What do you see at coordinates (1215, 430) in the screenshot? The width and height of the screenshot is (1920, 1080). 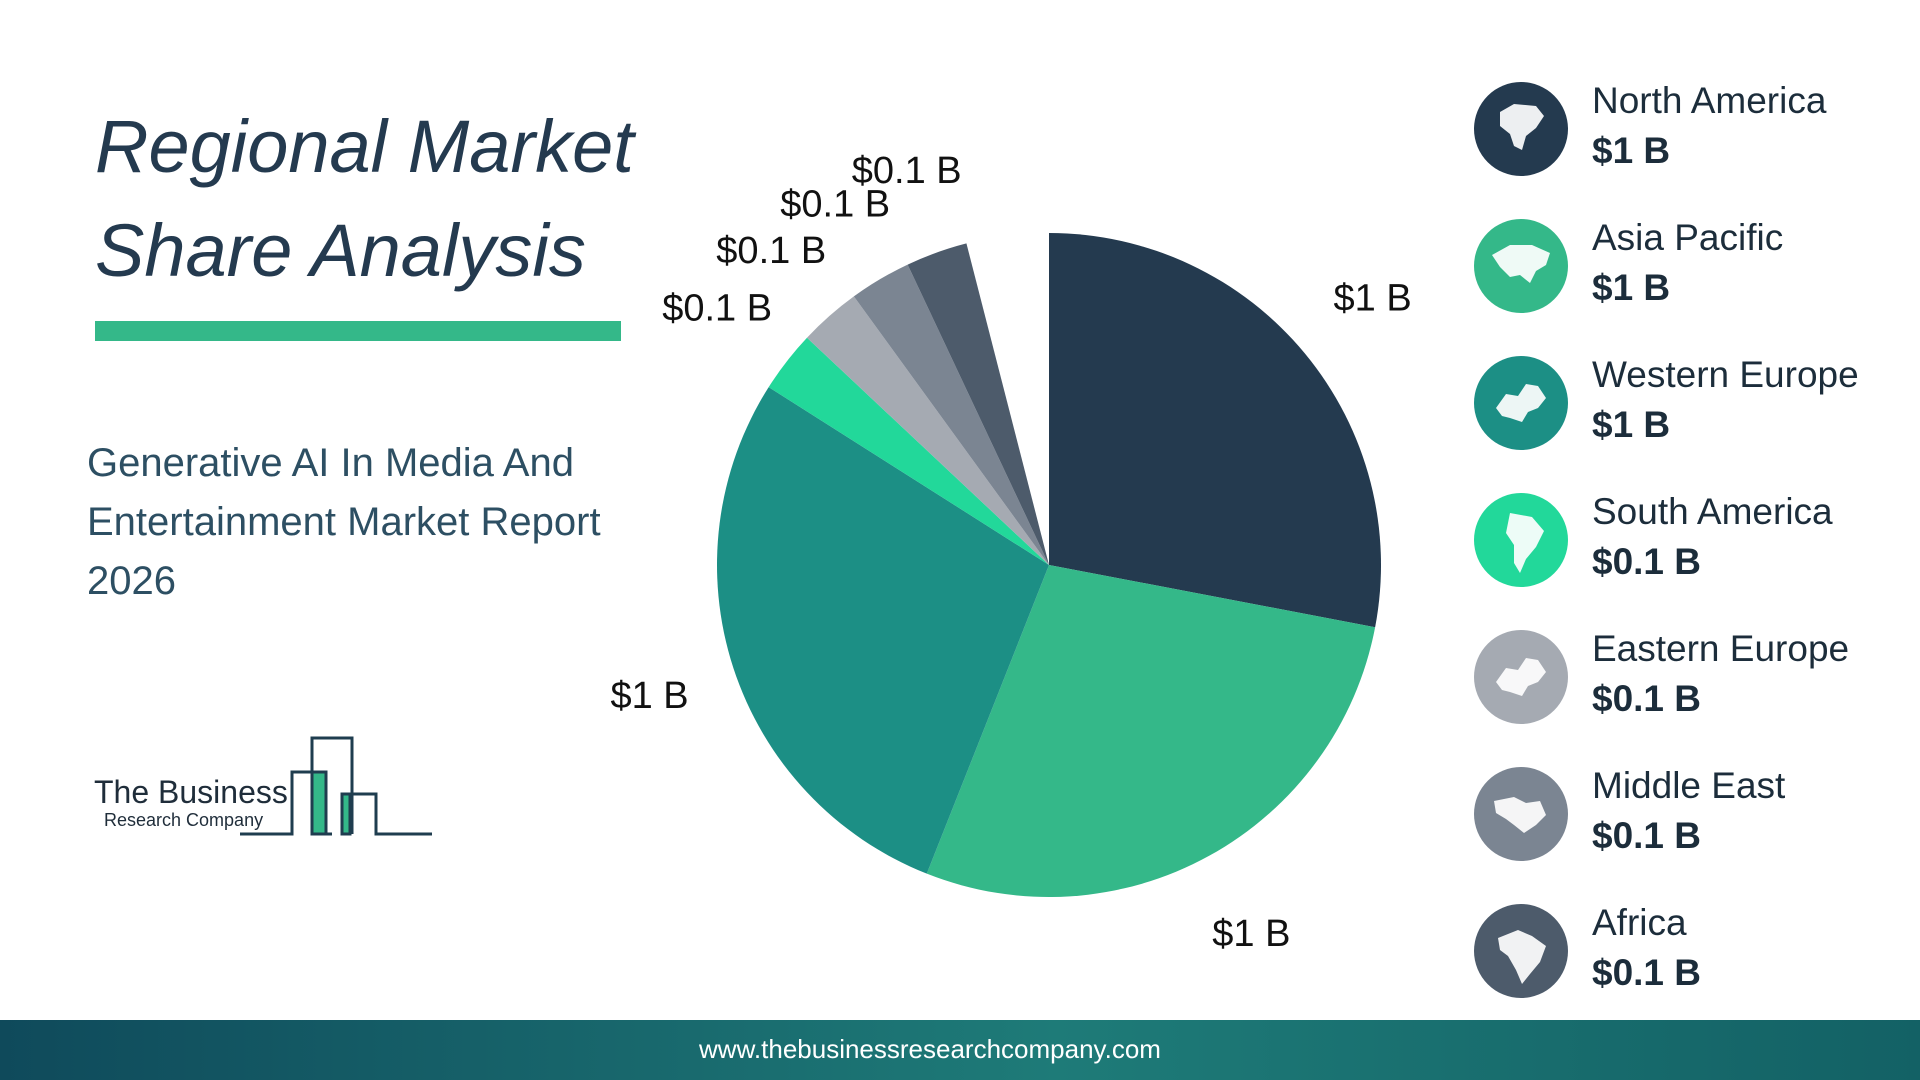 I see `pie-slice-north-america` at bounding box center [1215, 430].